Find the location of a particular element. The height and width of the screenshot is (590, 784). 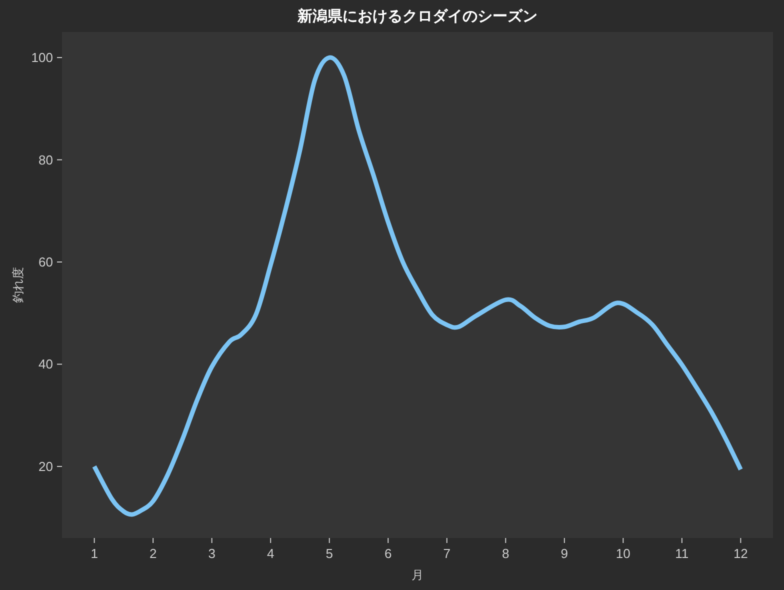

chart-title: 新潟県におけるクロダイのシーズン is located at coordinates (417, 16).